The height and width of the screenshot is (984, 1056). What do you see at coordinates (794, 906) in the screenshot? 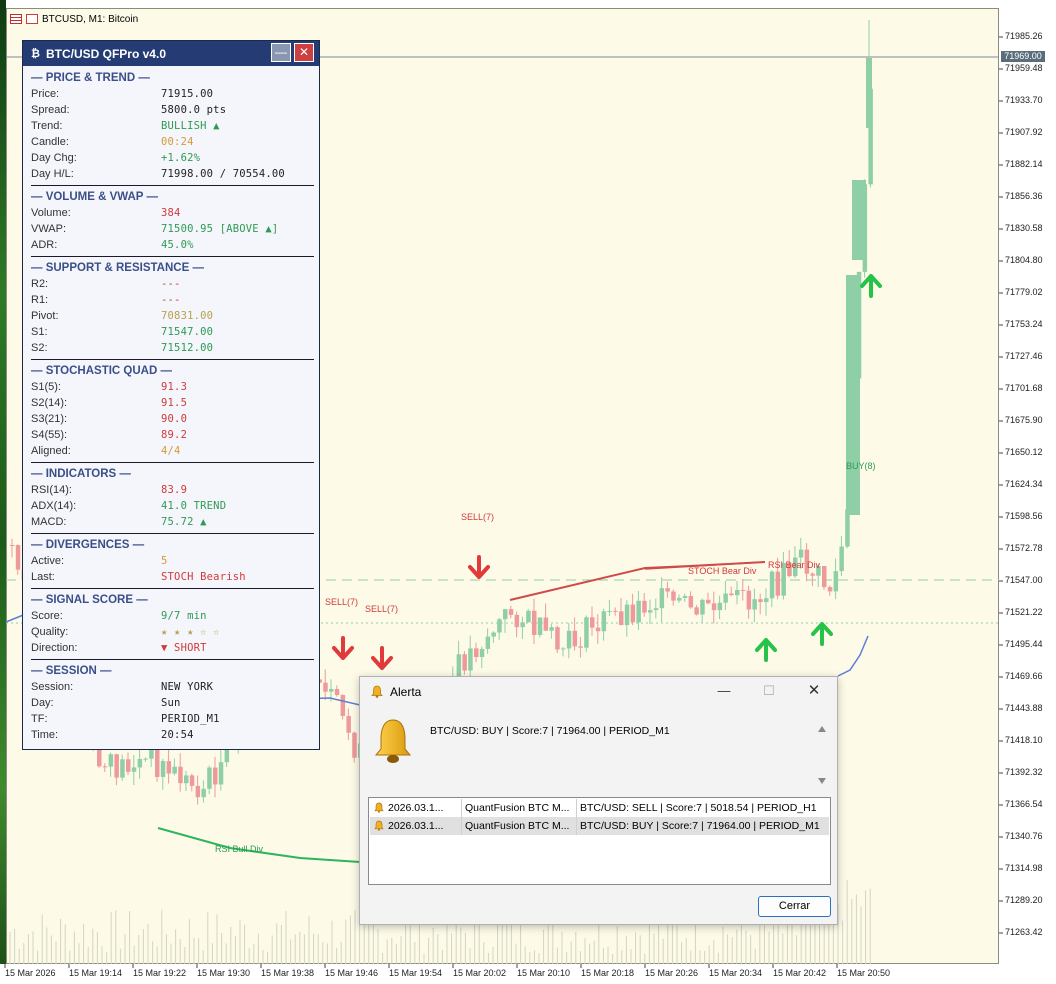
I see `close-alert-button: Cerrar` at bounding box center [794, 906].